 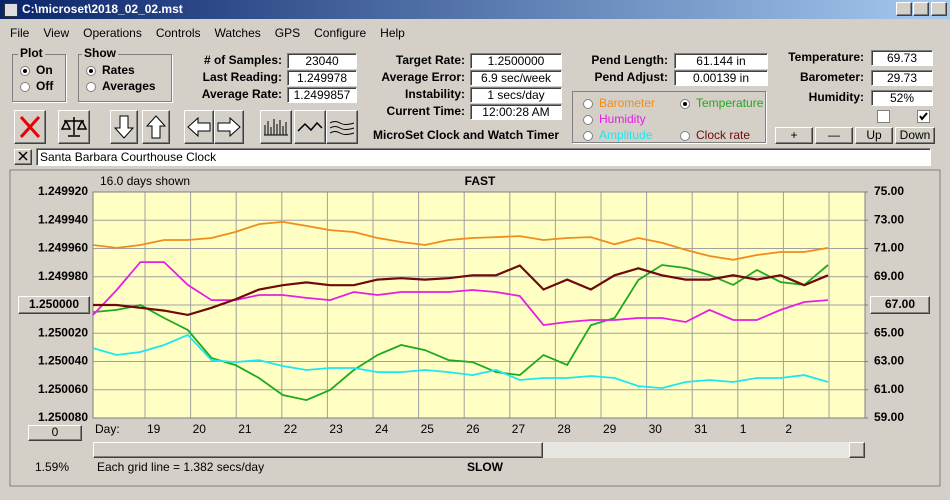 I want to click on menu-item: Configure, so click(x=340, y=33).